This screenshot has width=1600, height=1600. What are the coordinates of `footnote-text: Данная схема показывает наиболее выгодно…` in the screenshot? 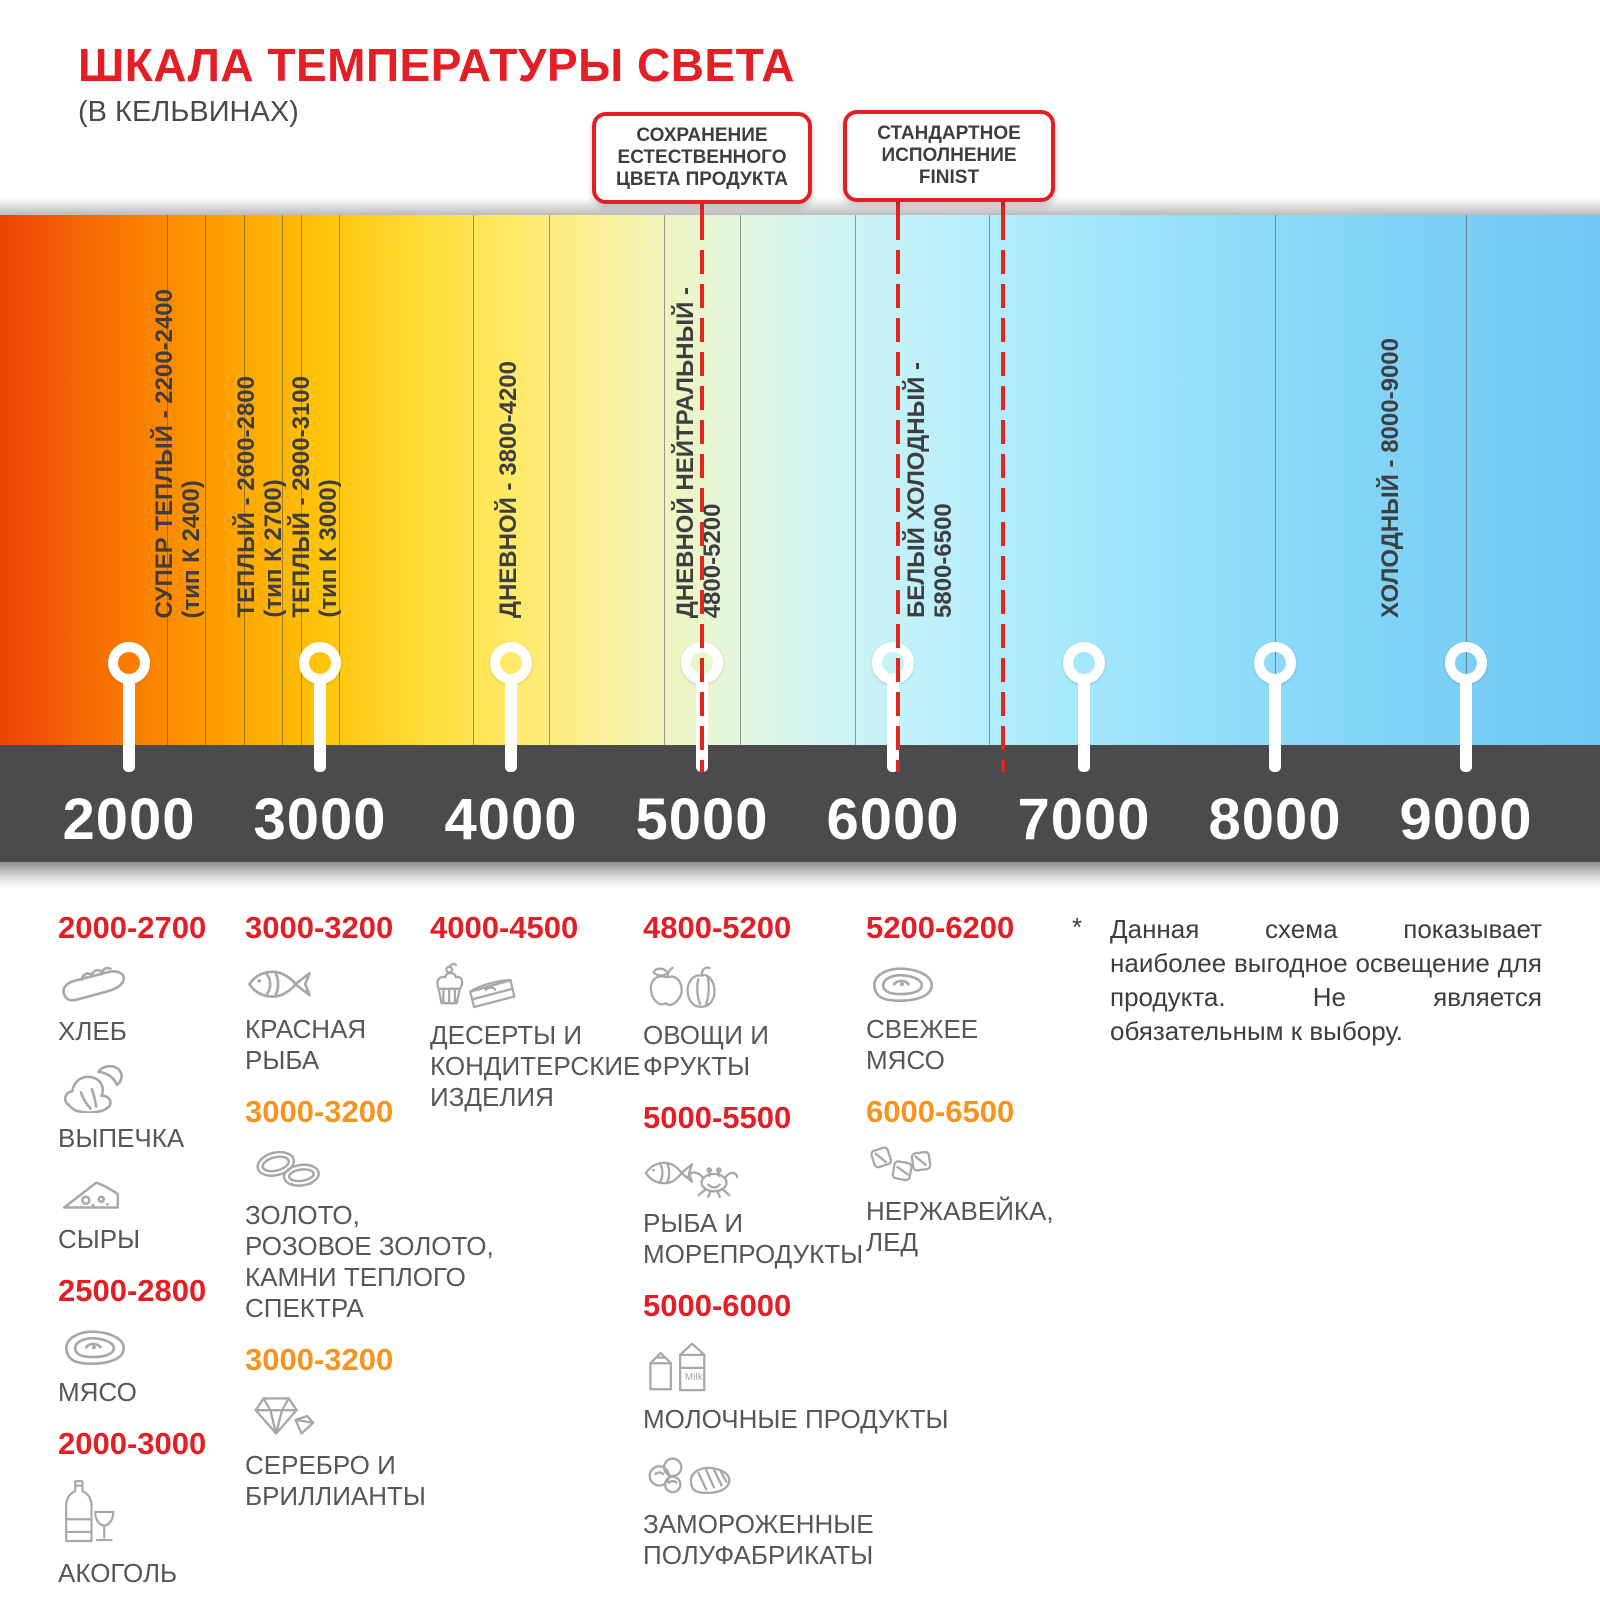 It's located at (1326, 980).